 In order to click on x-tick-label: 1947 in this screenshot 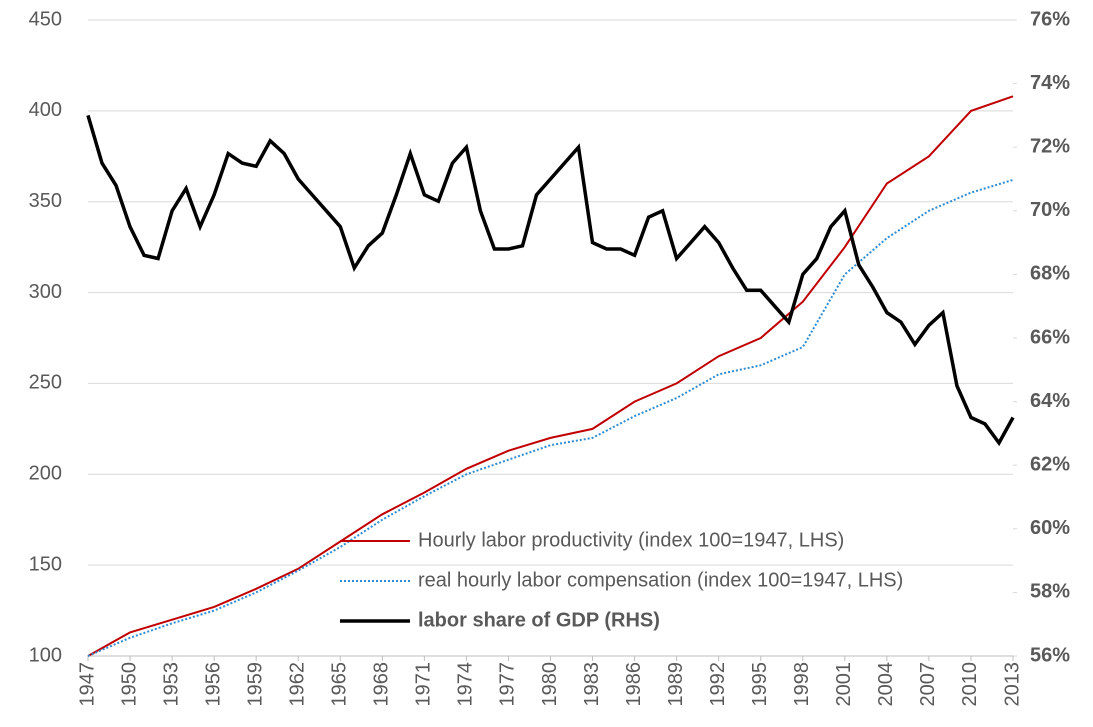, I will do `click(87, 684)`.